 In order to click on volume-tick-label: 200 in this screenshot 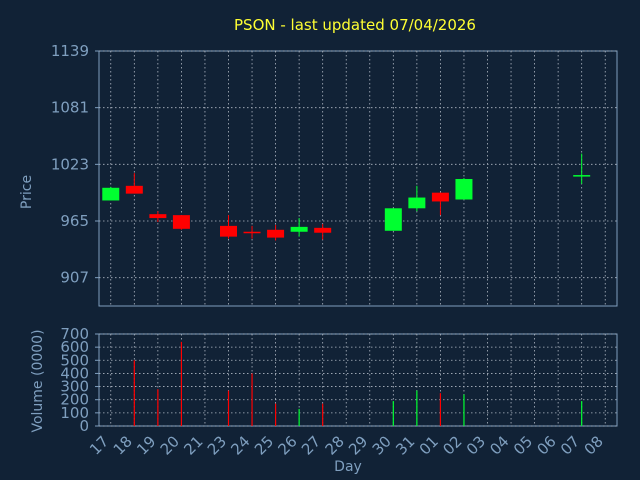, I will do `click(74, 400)`.